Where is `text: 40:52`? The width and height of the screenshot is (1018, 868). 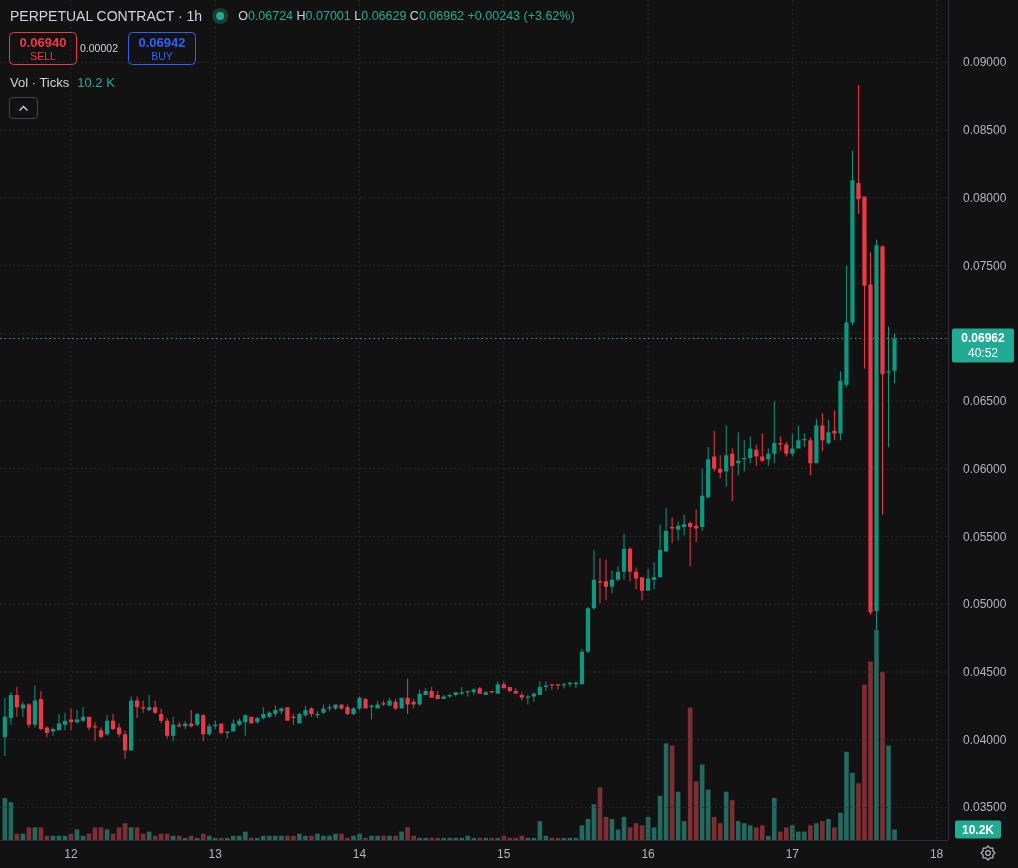
text: 40:52 is located at coordinates (983, 353).